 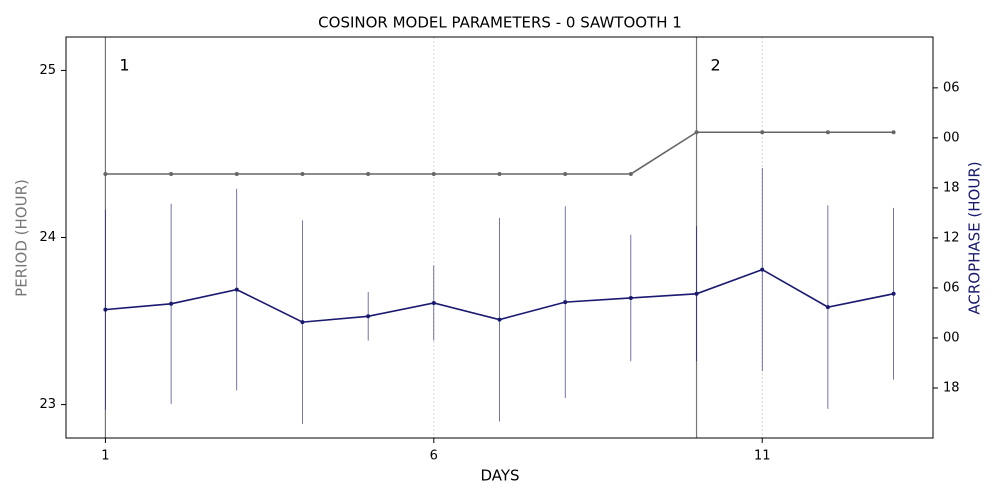 I want to click on x-tick-label: 11, so click(x=762, y=456).